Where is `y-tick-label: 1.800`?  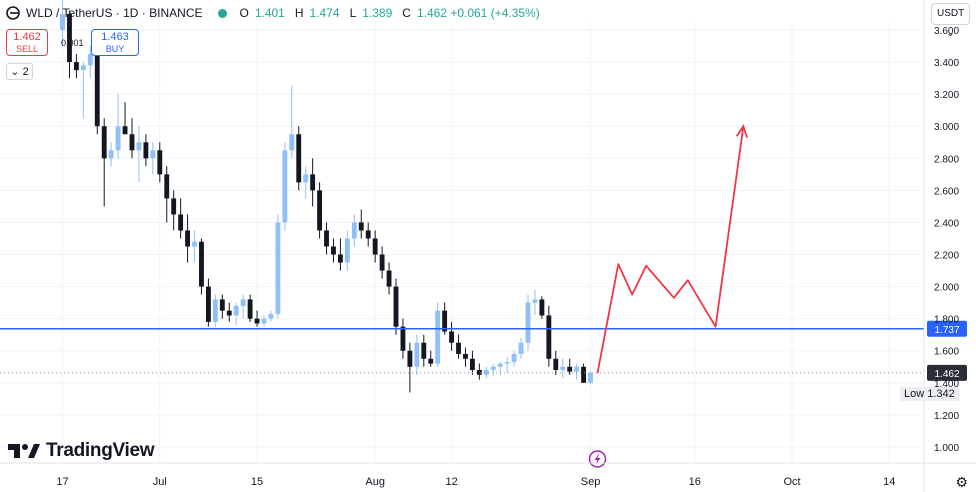
y-tick-label: 1.800 is located at coordinates (946, 320).